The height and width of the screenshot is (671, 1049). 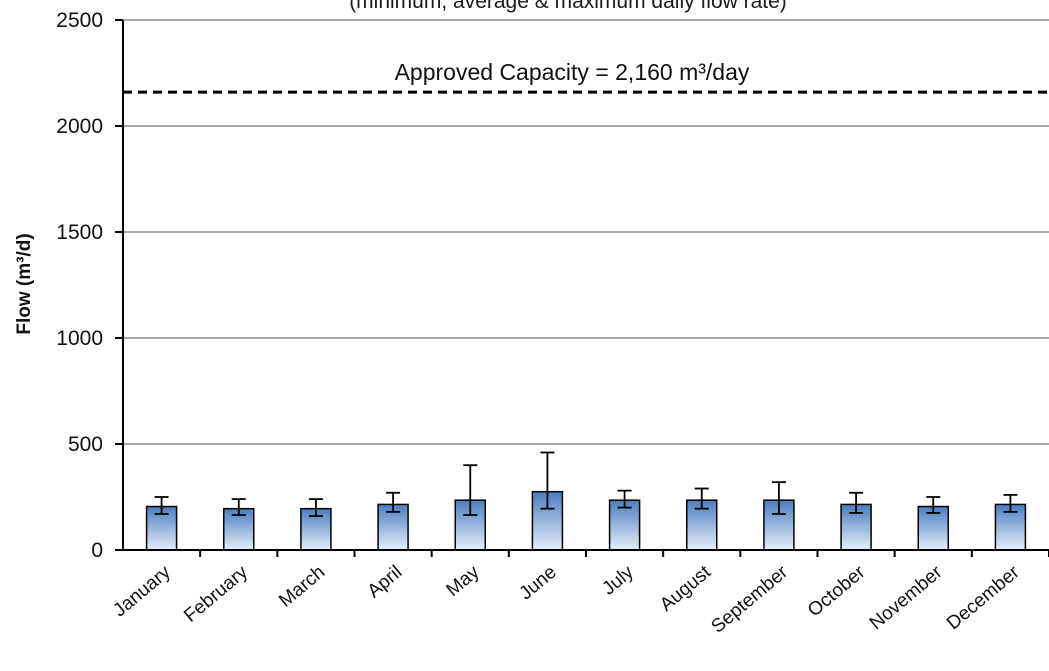 I want to click on x-tick-label: March, so click(x=302, y=587).